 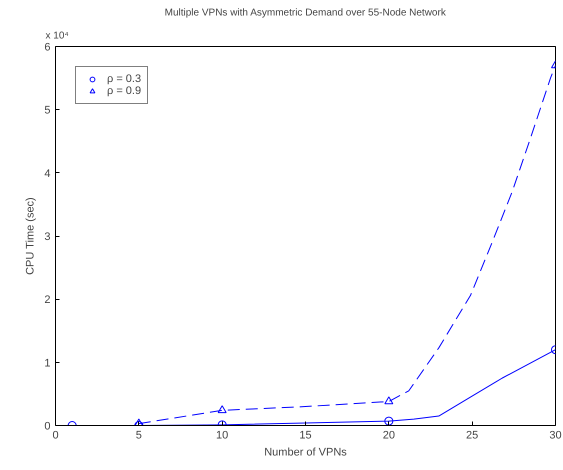 What do you see at coordinates (57, 36) in the screenshot?
I see `text: x 10⁴` at bounding box center [57, 36].